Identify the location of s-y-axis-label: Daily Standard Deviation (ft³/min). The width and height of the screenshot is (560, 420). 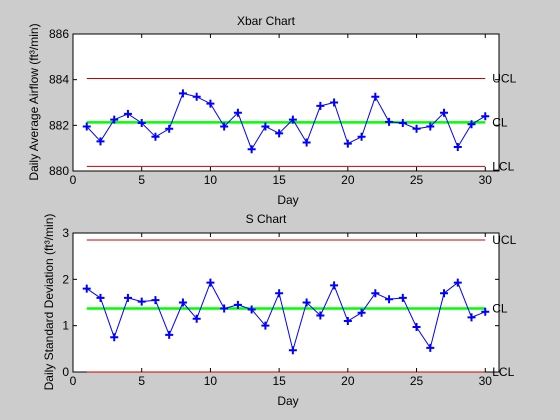
(49, 302).